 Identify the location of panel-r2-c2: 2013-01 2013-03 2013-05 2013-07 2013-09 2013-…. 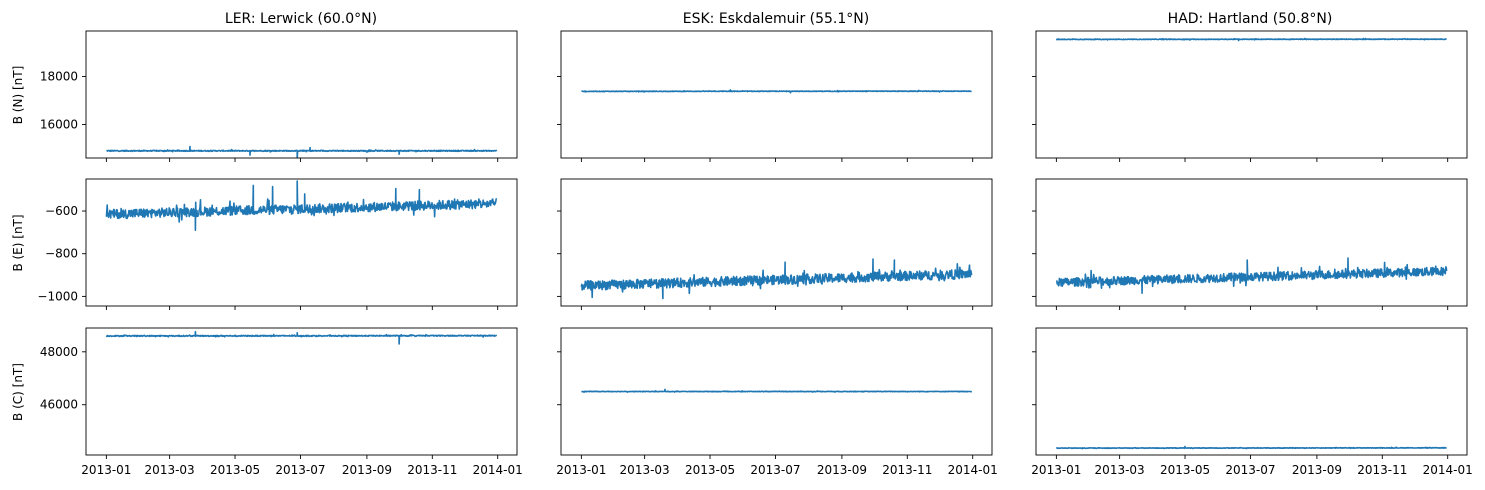
(1252, 402).